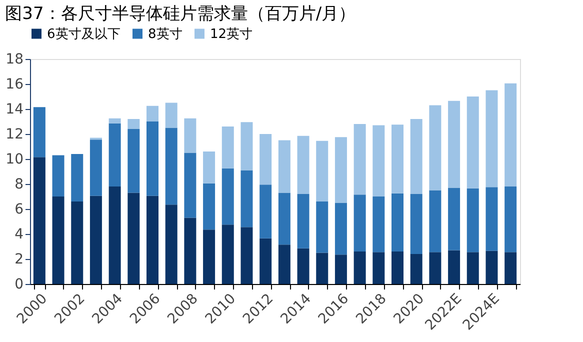 The height and width of the screenshot is (342, 583). What do you see at coordinates (15, 160) in the screenshot?
I see `y-tick-label: 10` at bounding box center [15, 160].